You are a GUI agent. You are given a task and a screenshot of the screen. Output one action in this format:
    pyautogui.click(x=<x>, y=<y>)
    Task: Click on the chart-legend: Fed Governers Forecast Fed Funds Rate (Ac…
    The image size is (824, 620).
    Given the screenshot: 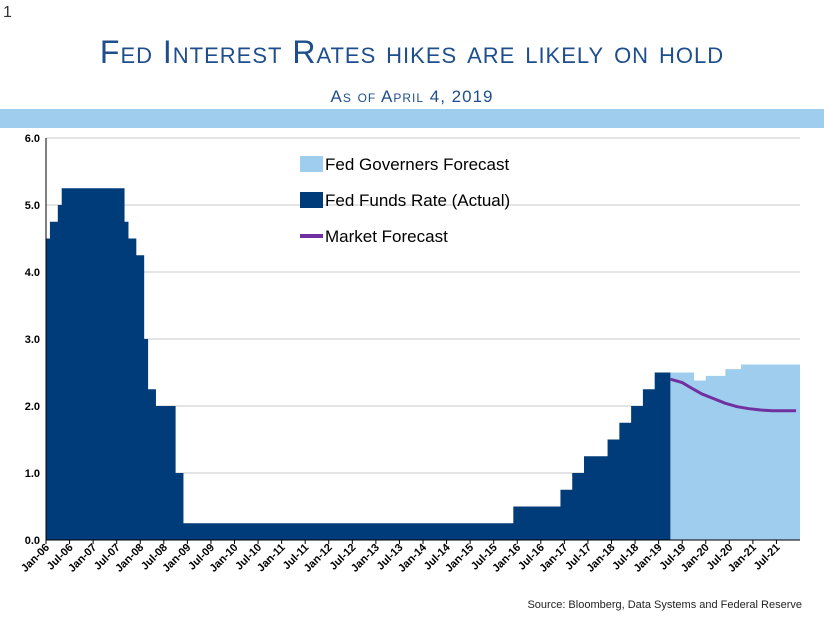 What is the action you would take?
    pyautogui.click(x=405, y=200)
    